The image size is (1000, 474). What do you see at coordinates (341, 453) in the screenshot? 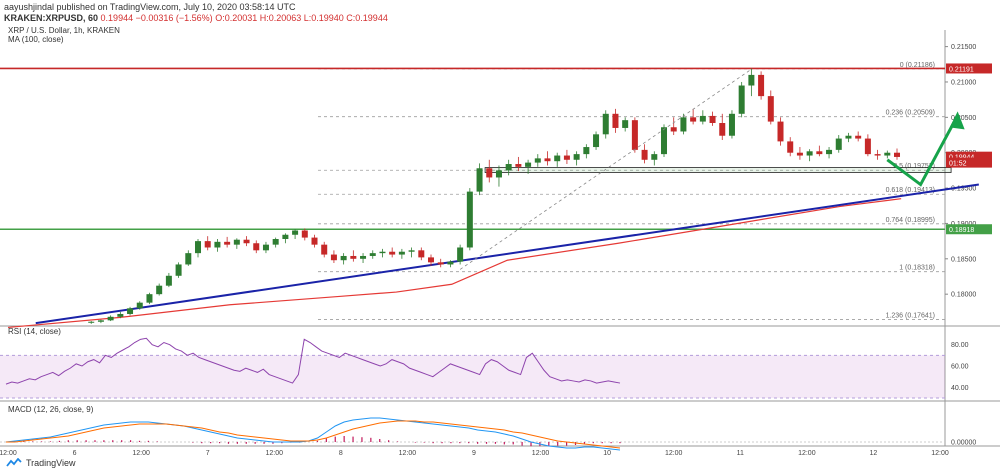
I see `time-axis-tick-label: 8` at bounding box center [341, 453].